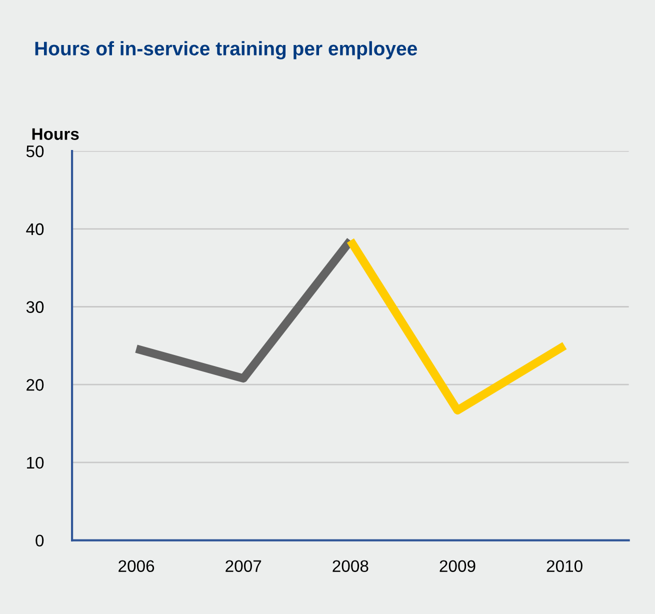 The height and width of the screenshot is (614, 655). I want to click on y-tick-label: 40, so click(35, 229).